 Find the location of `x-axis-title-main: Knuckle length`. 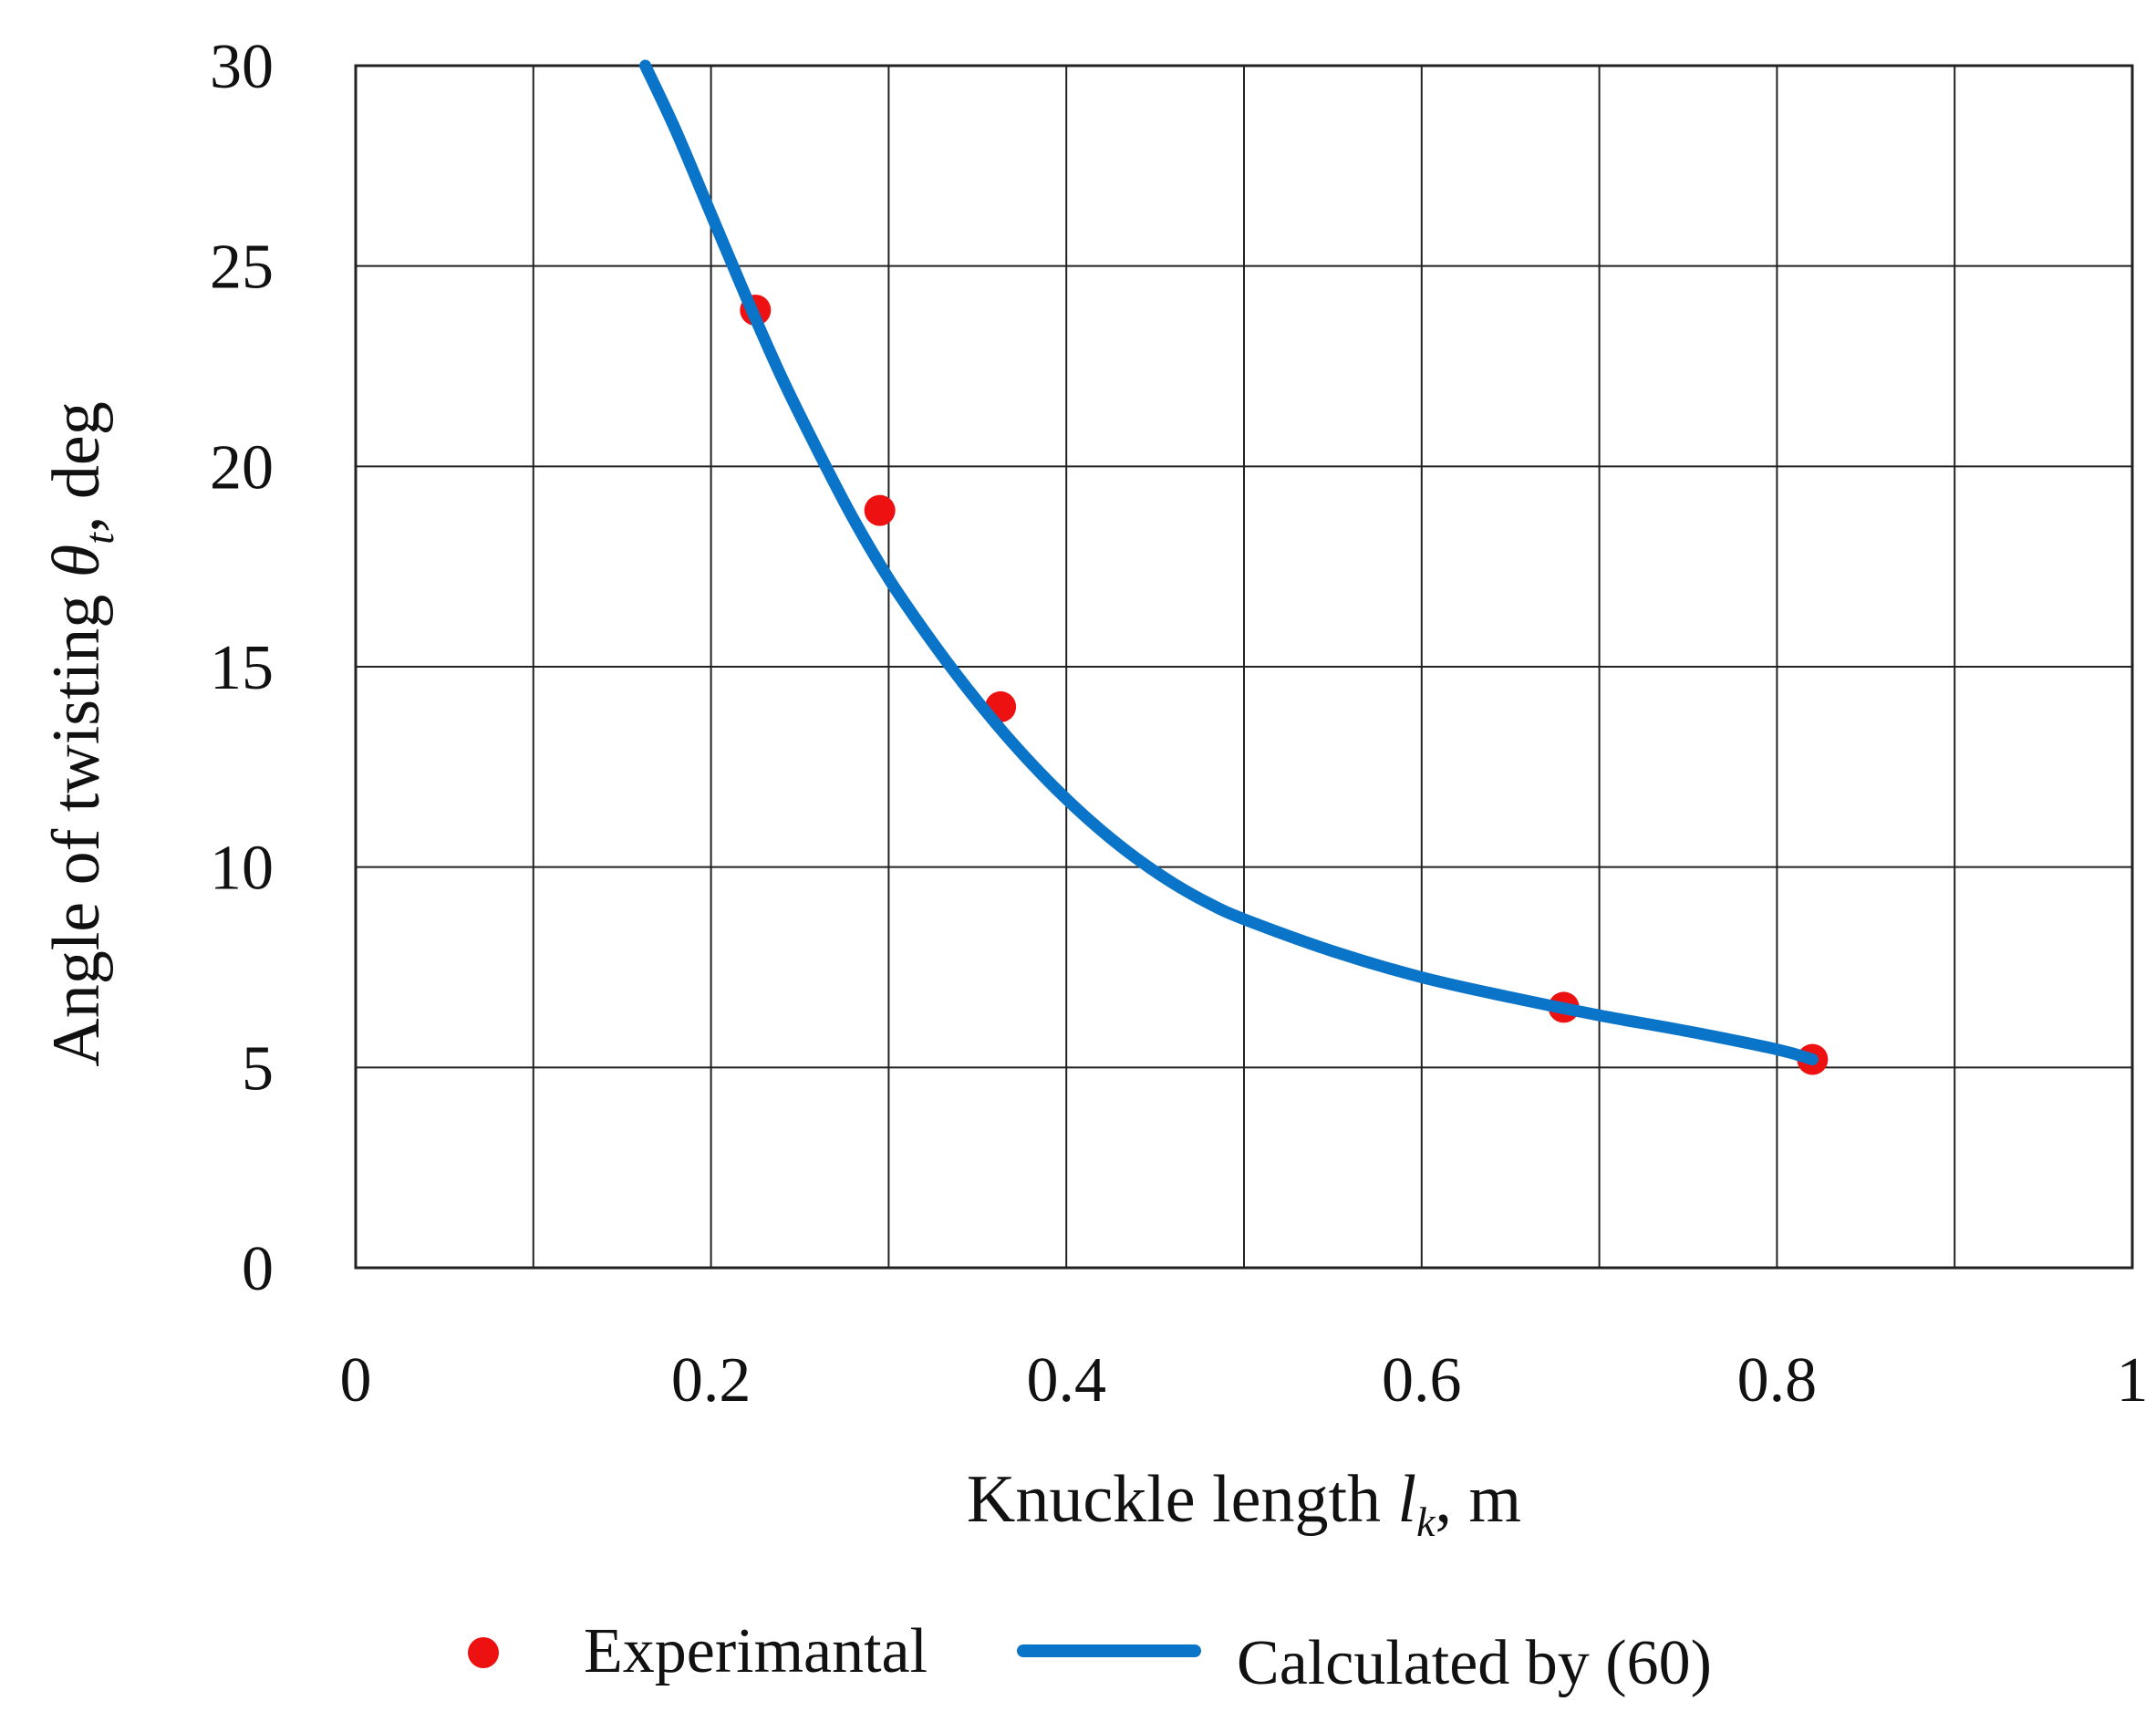

x-axis-title-main: Knuckle length is located at coordinates (1182, 1499).